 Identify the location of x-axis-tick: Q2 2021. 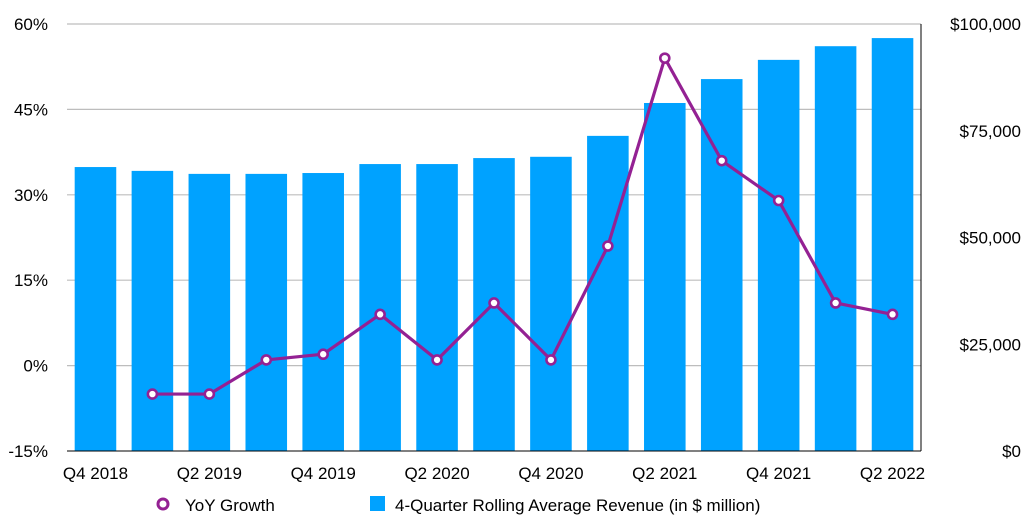
(664, 473).